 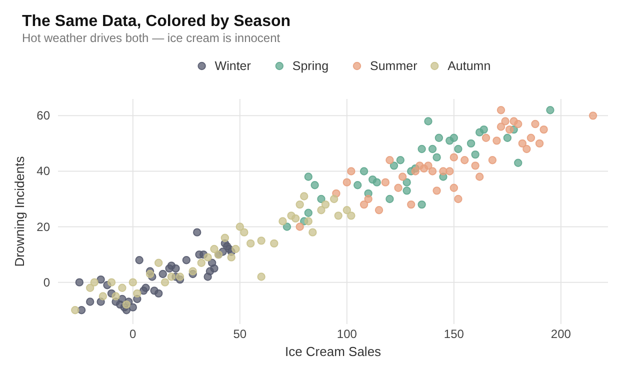 What do you see at coordinates (19, 211) in the screenshot?
I see `y-axis-title: Drowning Incidents` at bounding box center [19, 211].